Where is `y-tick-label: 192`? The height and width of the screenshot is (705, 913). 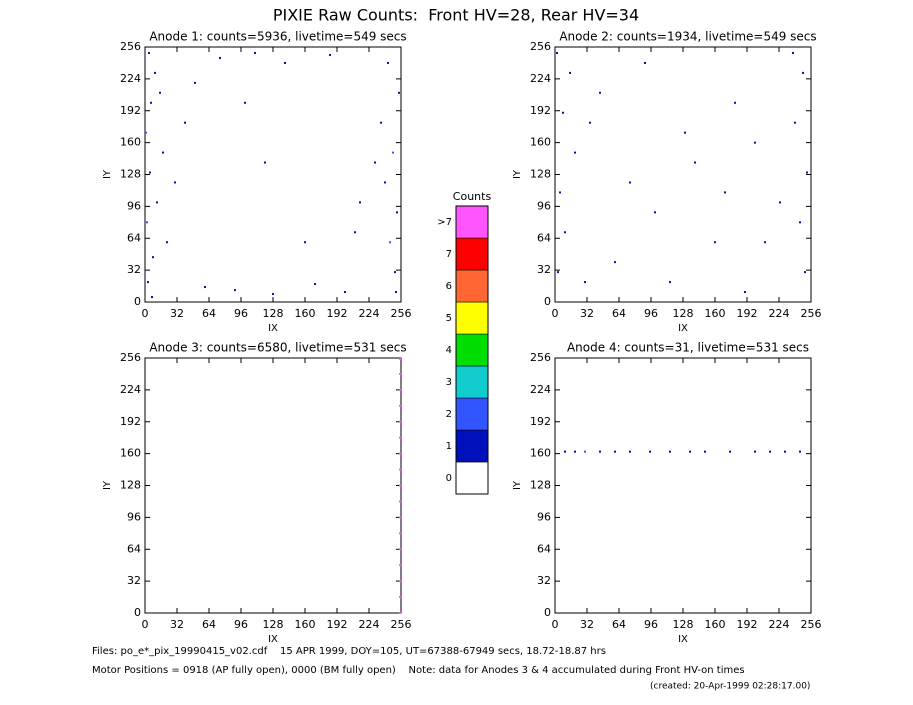 y-tick-label: 192 is located at coordinates (130, 421).